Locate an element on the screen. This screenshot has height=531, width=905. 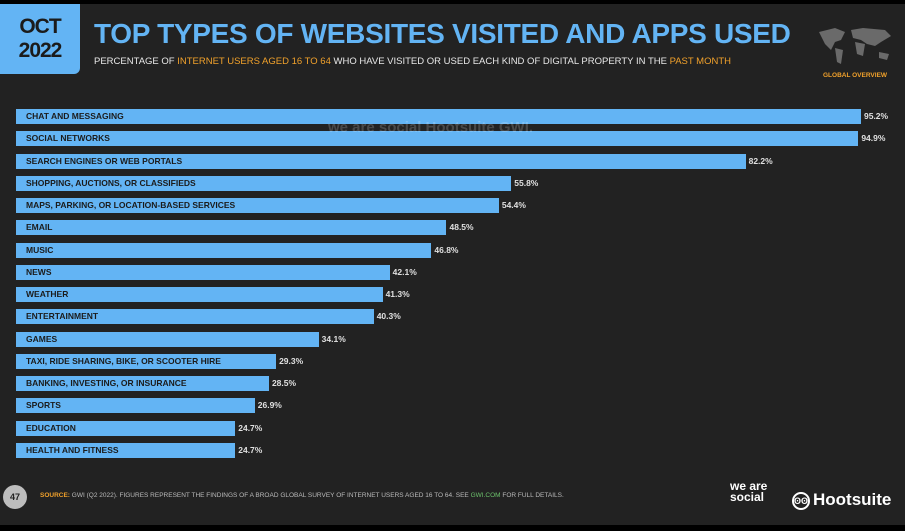
value-label: 94.9% is located at coordinates (873, 138).